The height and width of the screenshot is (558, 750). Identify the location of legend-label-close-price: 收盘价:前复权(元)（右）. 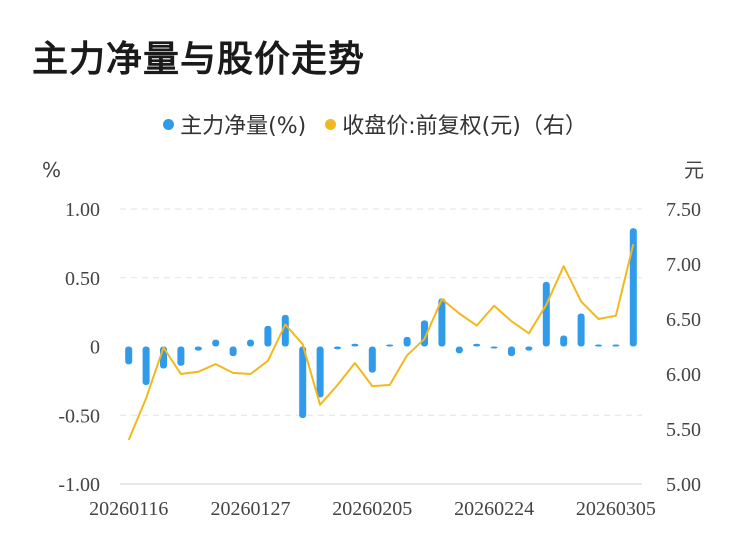
(464, 126).